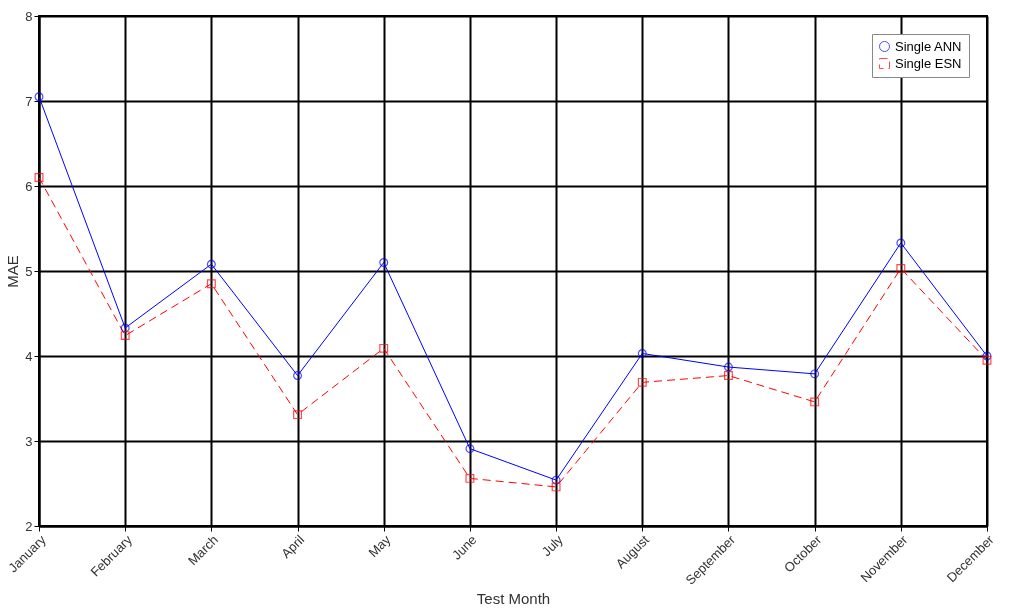  Describe the element at coordinates (552, 545) in the screenshot. I see `x-tick-label: July` at that location.